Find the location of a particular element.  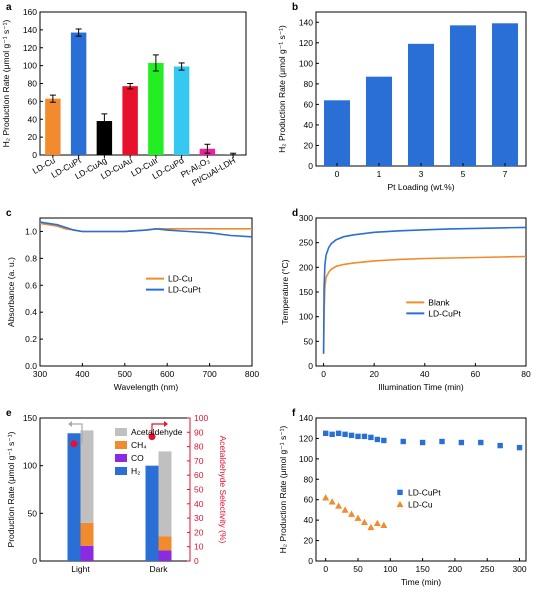

panel-d-xtick-label: 0 is located at coordinates (323, 374).